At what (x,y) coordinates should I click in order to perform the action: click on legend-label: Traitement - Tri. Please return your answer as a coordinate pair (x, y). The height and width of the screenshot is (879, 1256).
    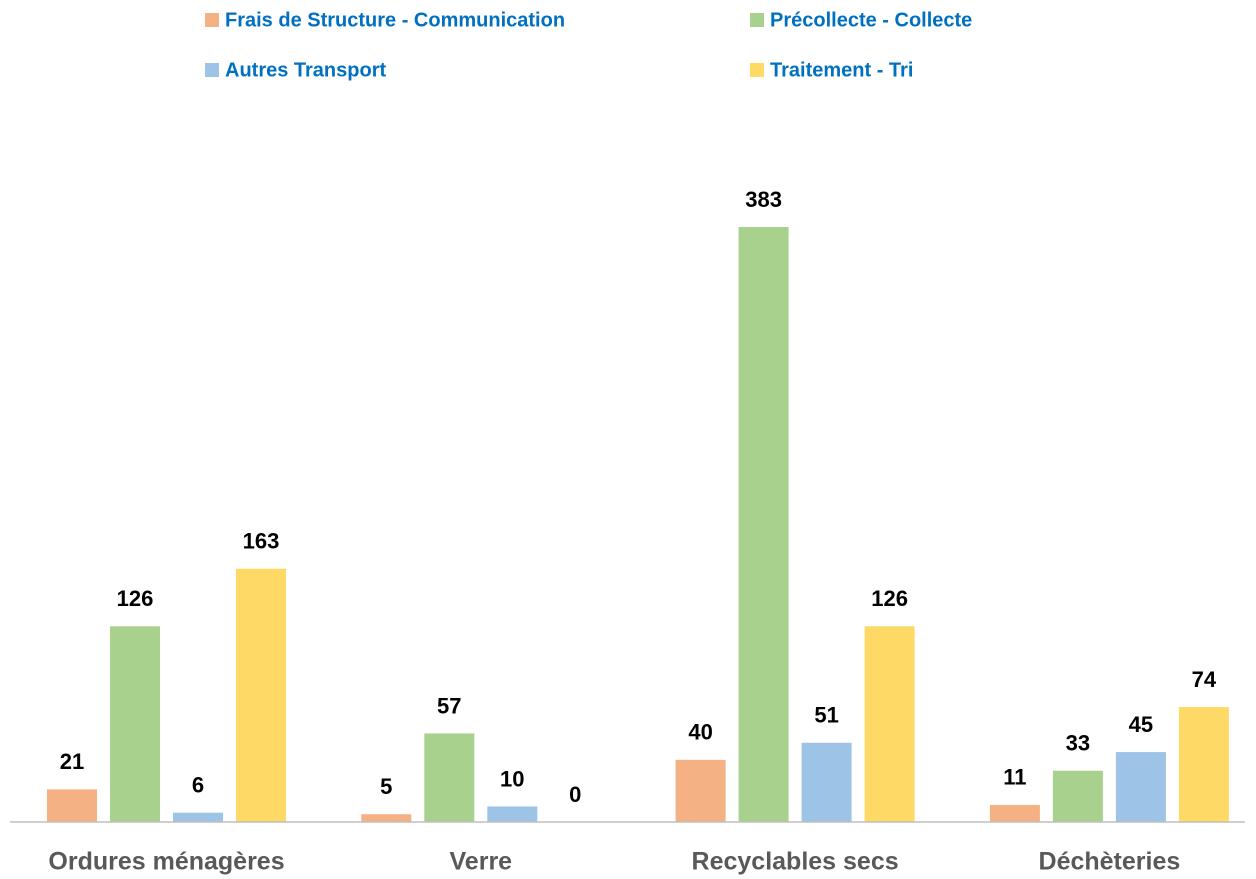
    Looking at the image, I should click on (841, 70).